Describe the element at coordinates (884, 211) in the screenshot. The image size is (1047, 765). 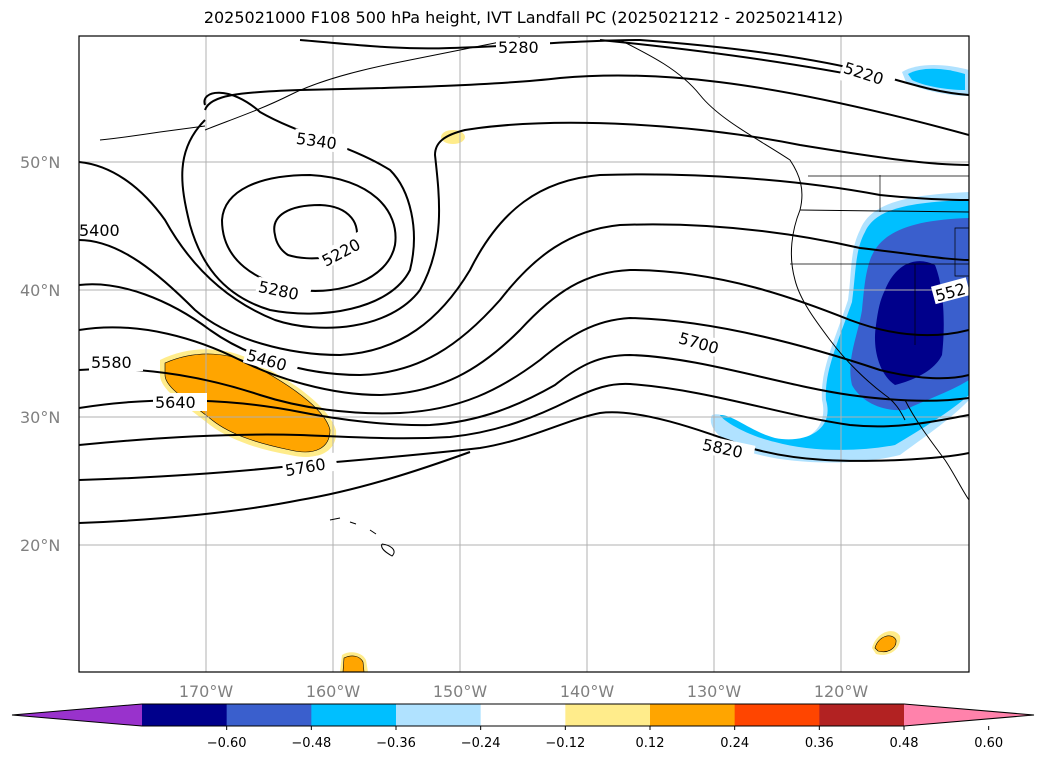
I see `canada-us-border` at that location.